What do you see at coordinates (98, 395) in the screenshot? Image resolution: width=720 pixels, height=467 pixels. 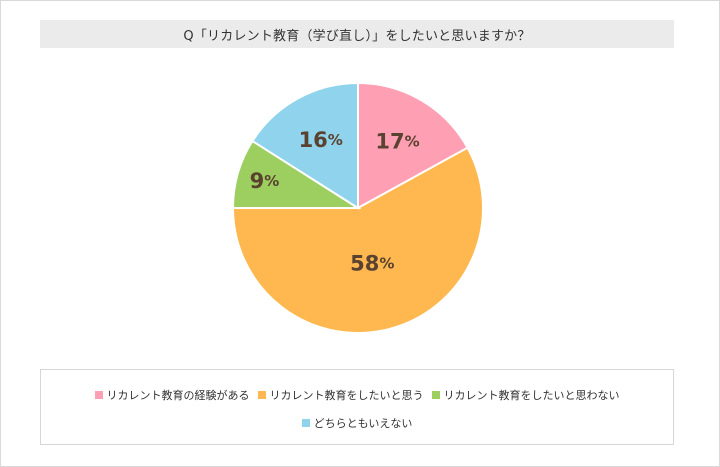 I see `legend-swatch-experienced` at bounding box center [98, 395].